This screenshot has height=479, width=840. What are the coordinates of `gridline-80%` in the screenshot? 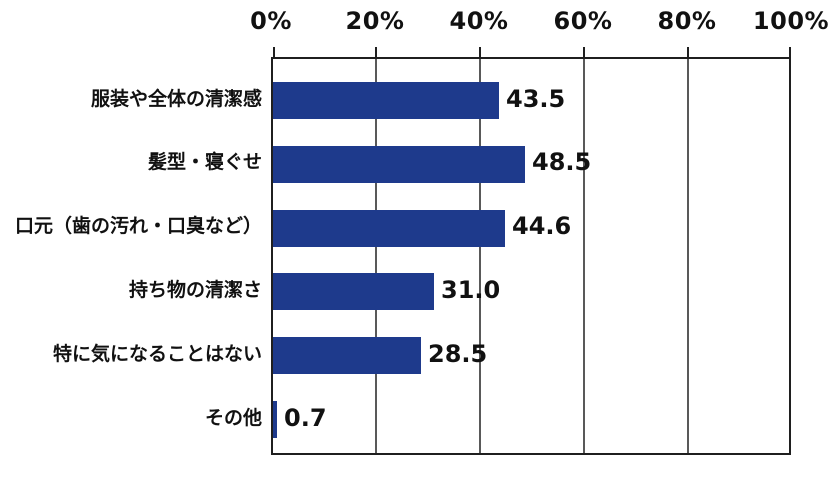 It's located at (688, 256).